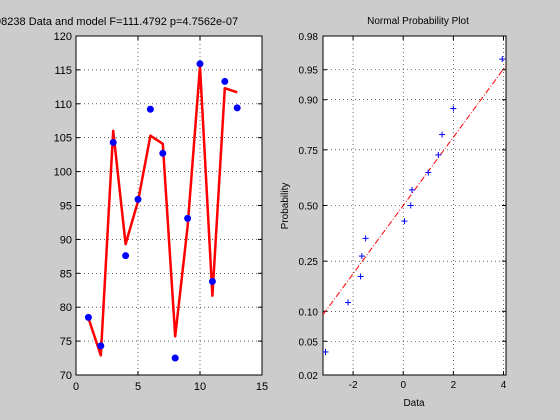 This screenshot has width=560, height=420. Describe the element at coordinates (63, 71) in the screenshot. I see `y-tick-label: 115` at that location.